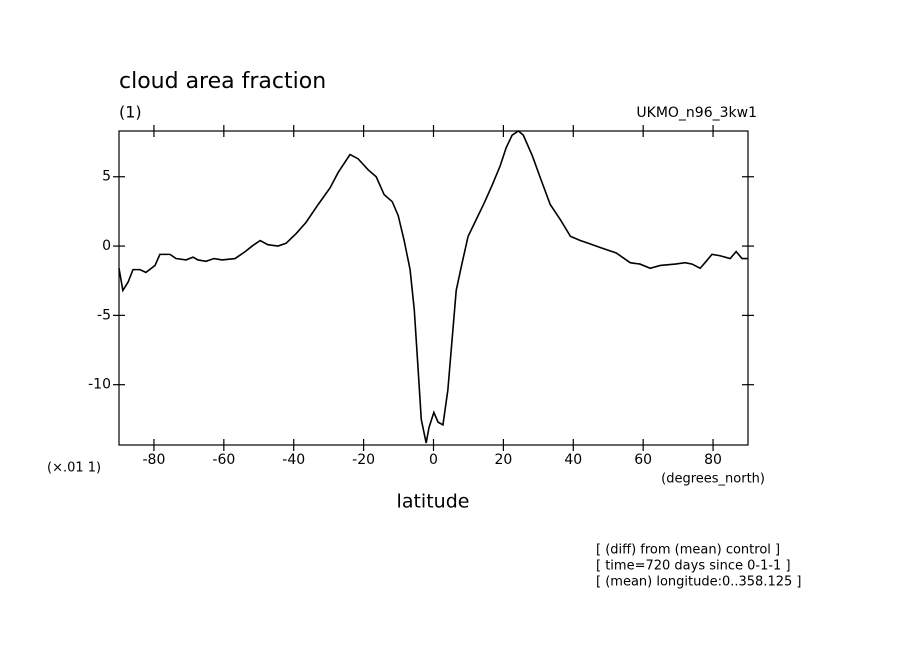 The height and width of the screenshot is (658, 904). Describe the element at coordinates (106, 177) in the screenshot. I see `y-tick-label: 5` at that location.